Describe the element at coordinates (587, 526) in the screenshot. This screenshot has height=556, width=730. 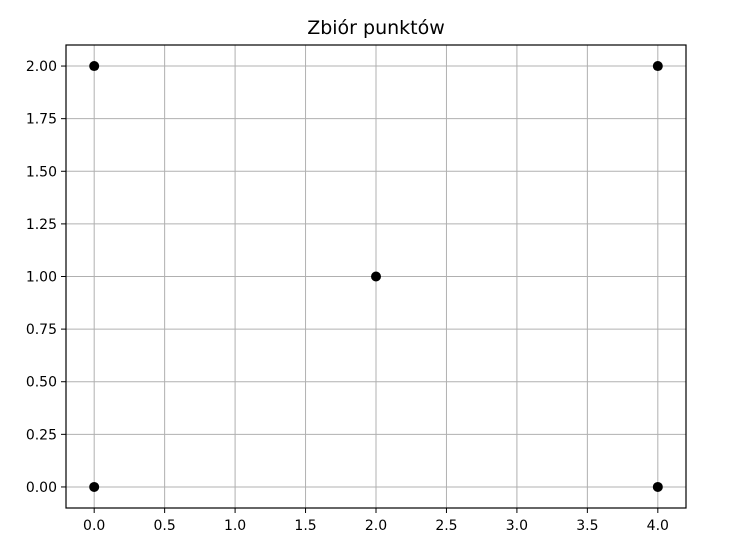
I see `x-tick-label: 3.5` at that location.